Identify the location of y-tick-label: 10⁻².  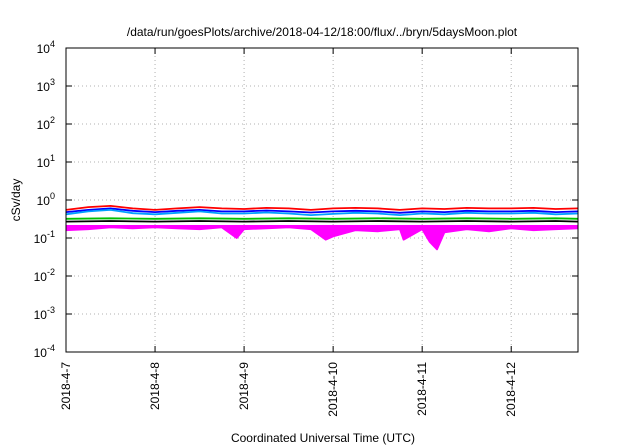
(44, 275).